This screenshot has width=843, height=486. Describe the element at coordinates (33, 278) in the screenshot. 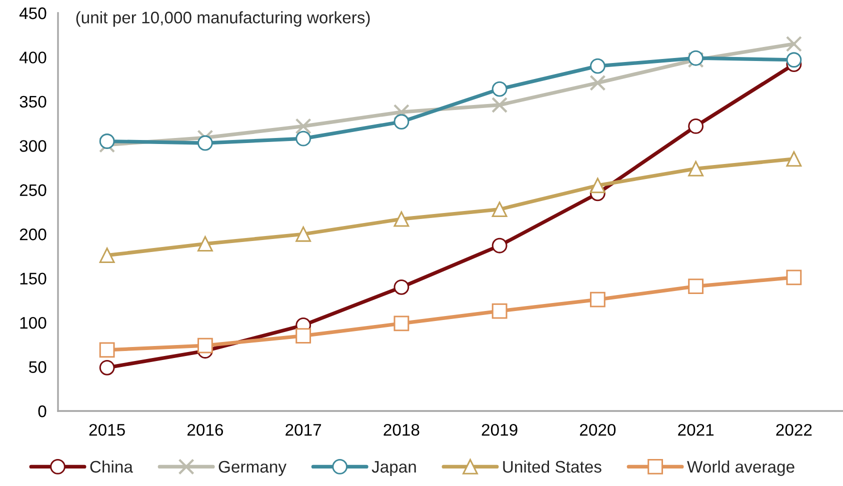

I see `y-tick-label: 150` at that location.